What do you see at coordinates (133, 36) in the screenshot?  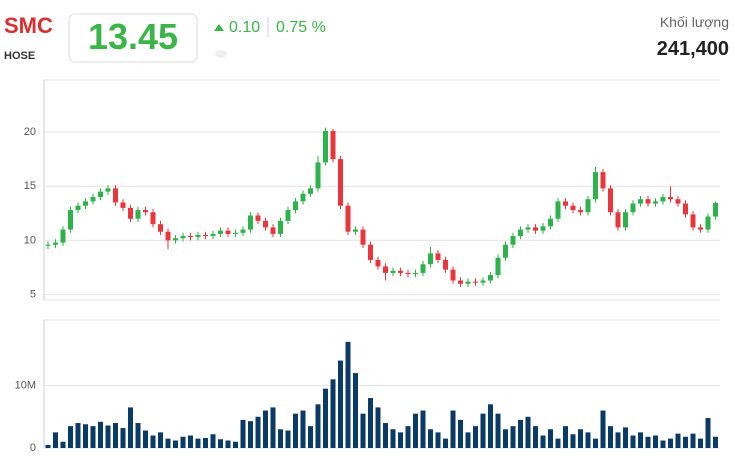 I see `price: 13.45` at bounding box center [133, 36].